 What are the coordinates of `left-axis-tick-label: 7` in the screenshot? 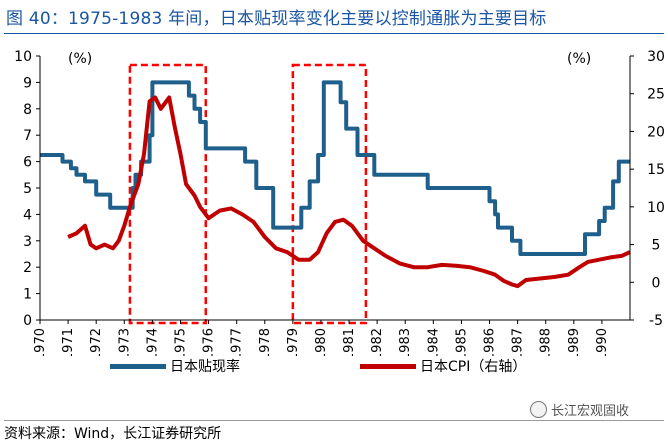 It's located at (27, 136).